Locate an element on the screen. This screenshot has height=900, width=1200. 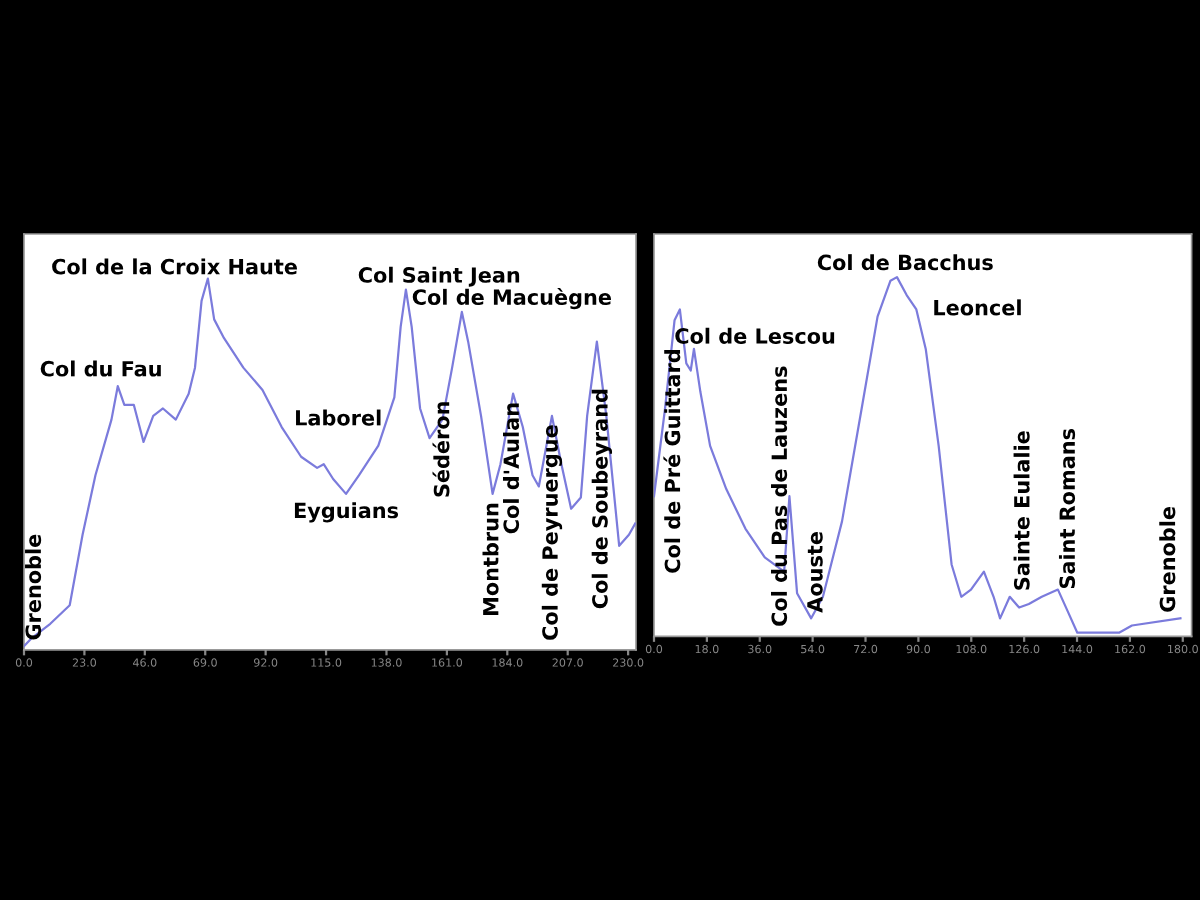
annotation: Col de Lescou is located at coordinates (755, 335).